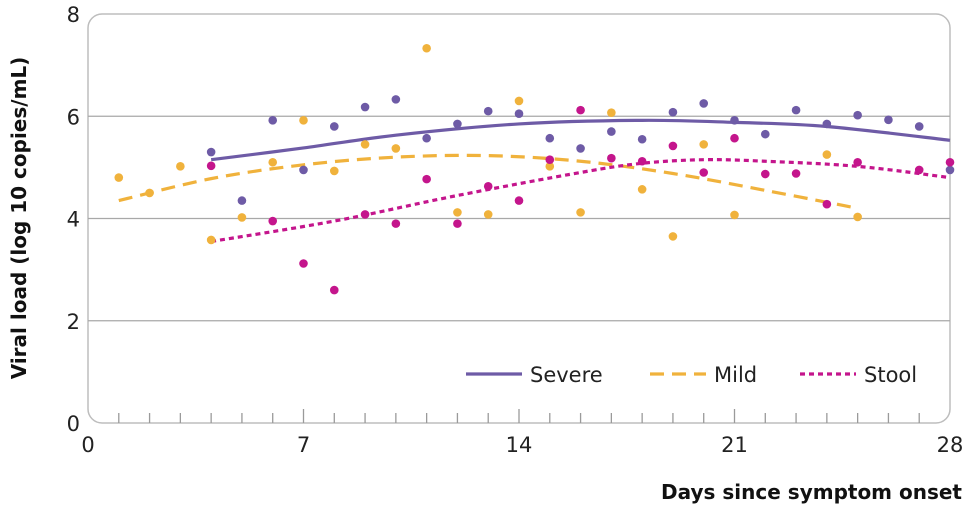 Image resolution: width=968 pixels, height=508 pixels. I want to click on trend-line-stool, so click(580, 201).